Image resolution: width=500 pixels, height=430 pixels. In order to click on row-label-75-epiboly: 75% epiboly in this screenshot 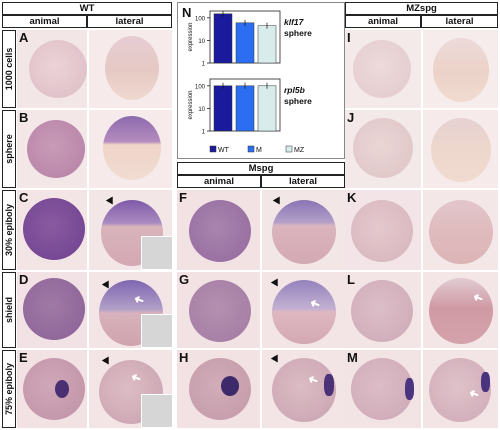, I will do `click(9, 389)`.